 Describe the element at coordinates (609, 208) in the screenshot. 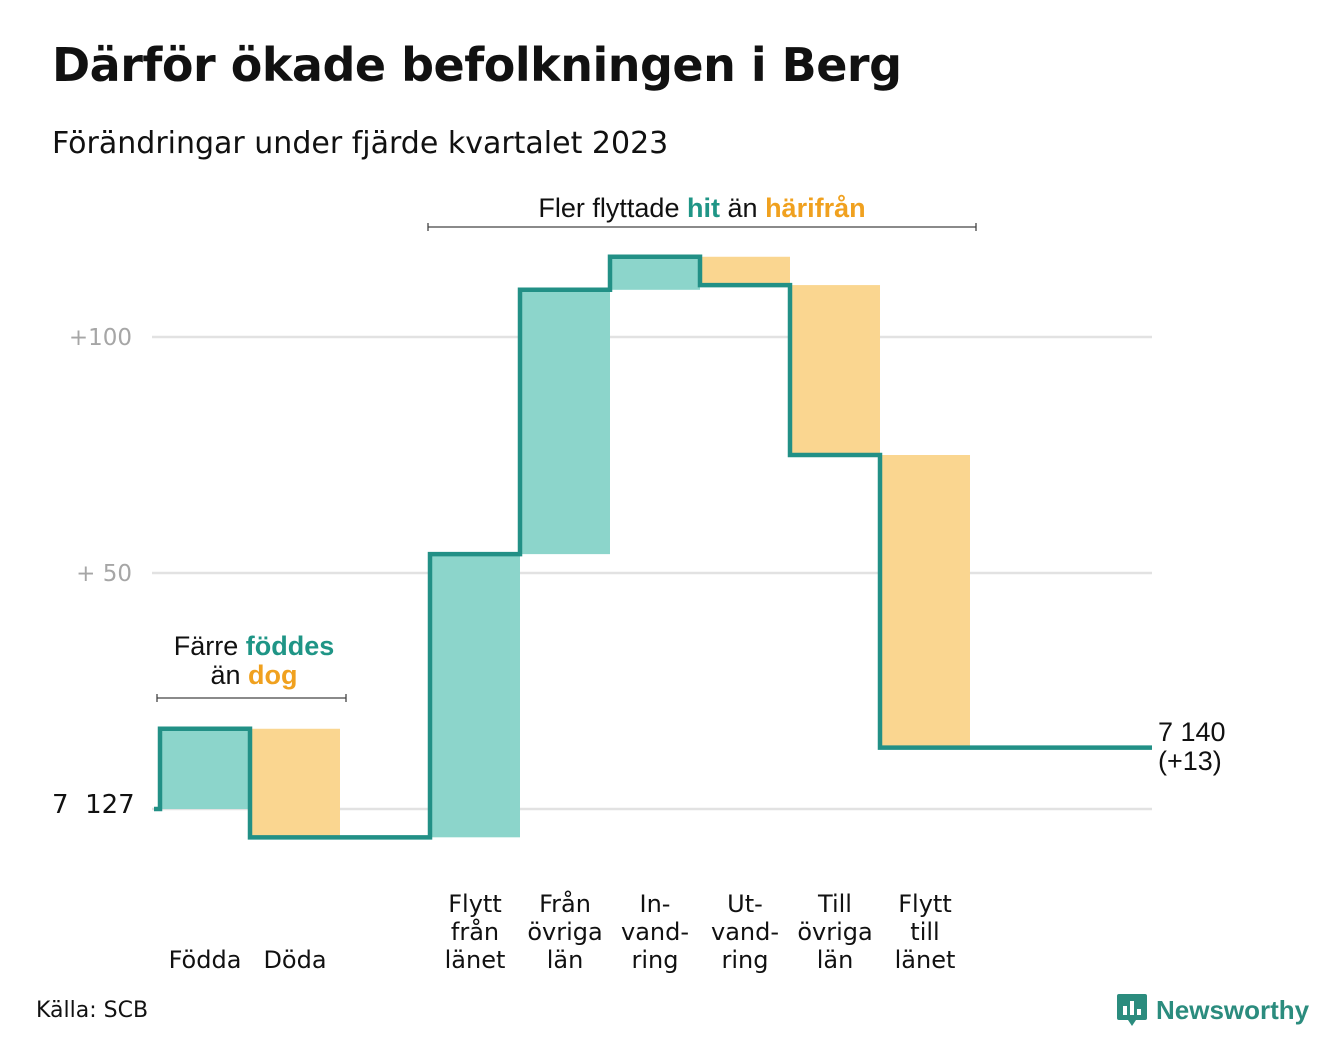

I see `annotation-word: Fler flyttade` at that location.